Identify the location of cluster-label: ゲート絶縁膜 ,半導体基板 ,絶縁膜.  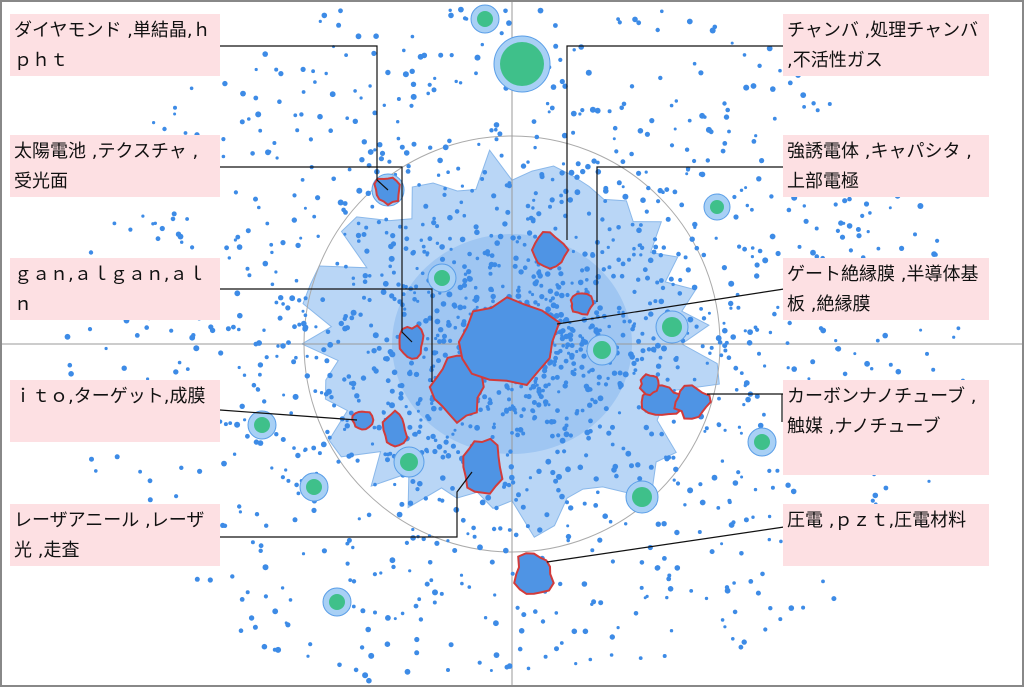
(886, 289).